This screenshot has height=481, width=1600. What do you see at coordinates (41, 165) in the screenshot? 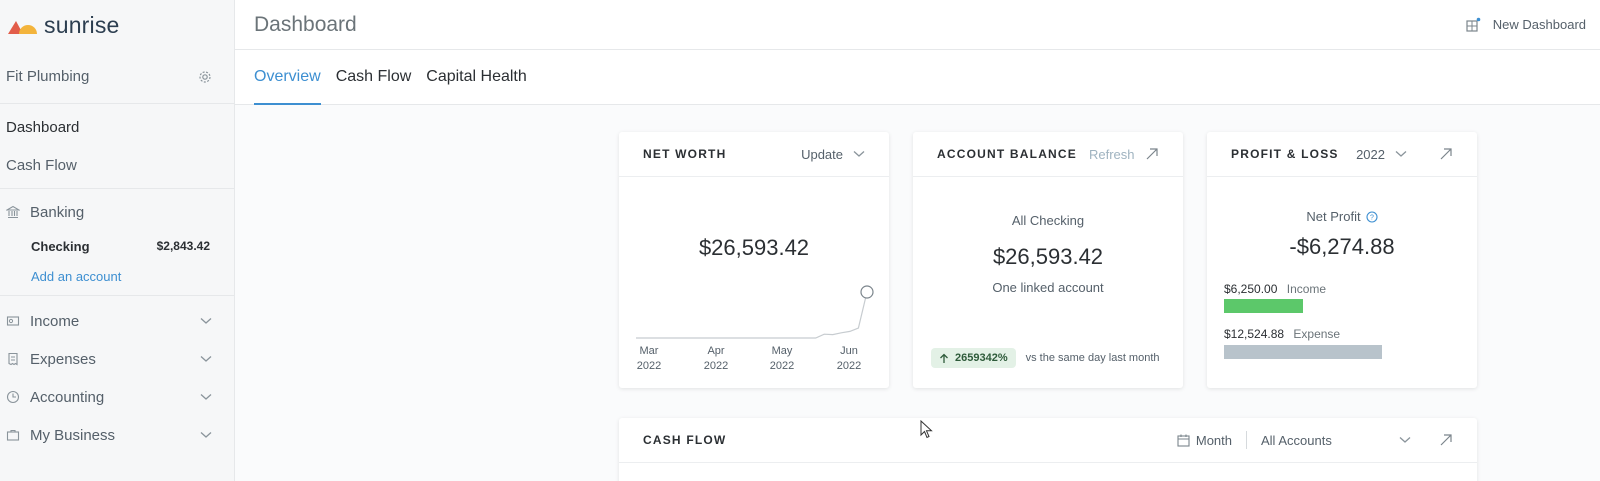
I see `sidebar-item-label: Cash Flow` at bounding box center [41, 165].